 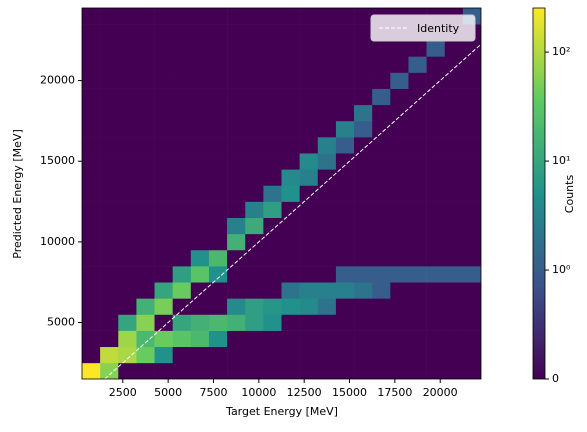 I want to click on x-tick-label: 20000, so click(x=440, y=392).